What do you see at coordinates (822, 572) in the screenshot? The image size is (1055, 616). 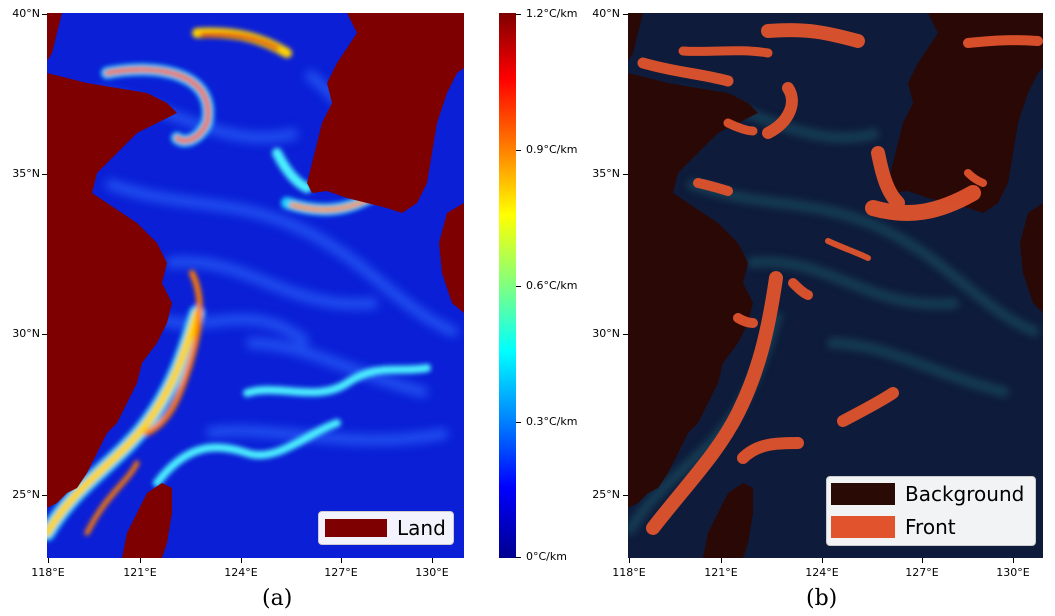 I see `panel-b-lon-label: 124°E` at bounding box center [822, 572].